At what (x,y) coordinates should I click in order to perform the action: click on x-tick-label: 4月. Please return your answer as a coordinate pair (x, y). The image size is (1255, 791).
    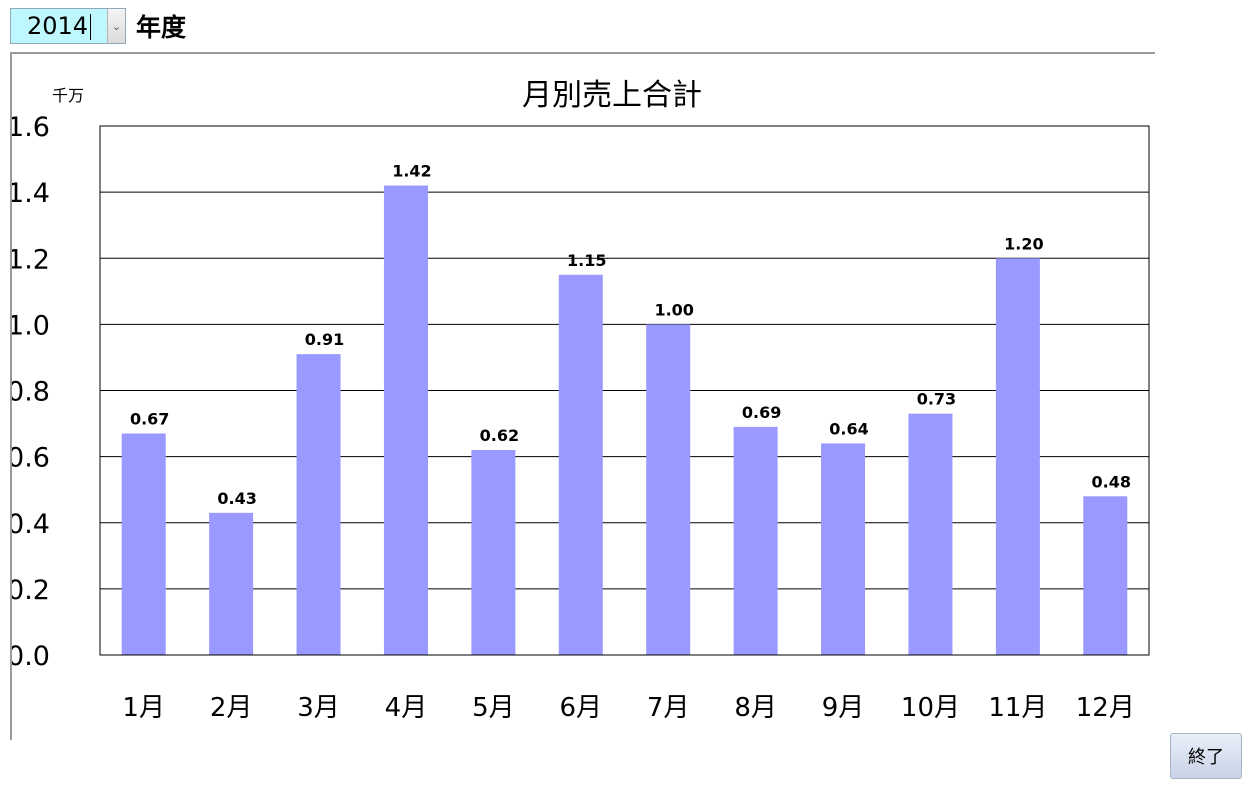
    Looking at the image, I should click on (406, 708).